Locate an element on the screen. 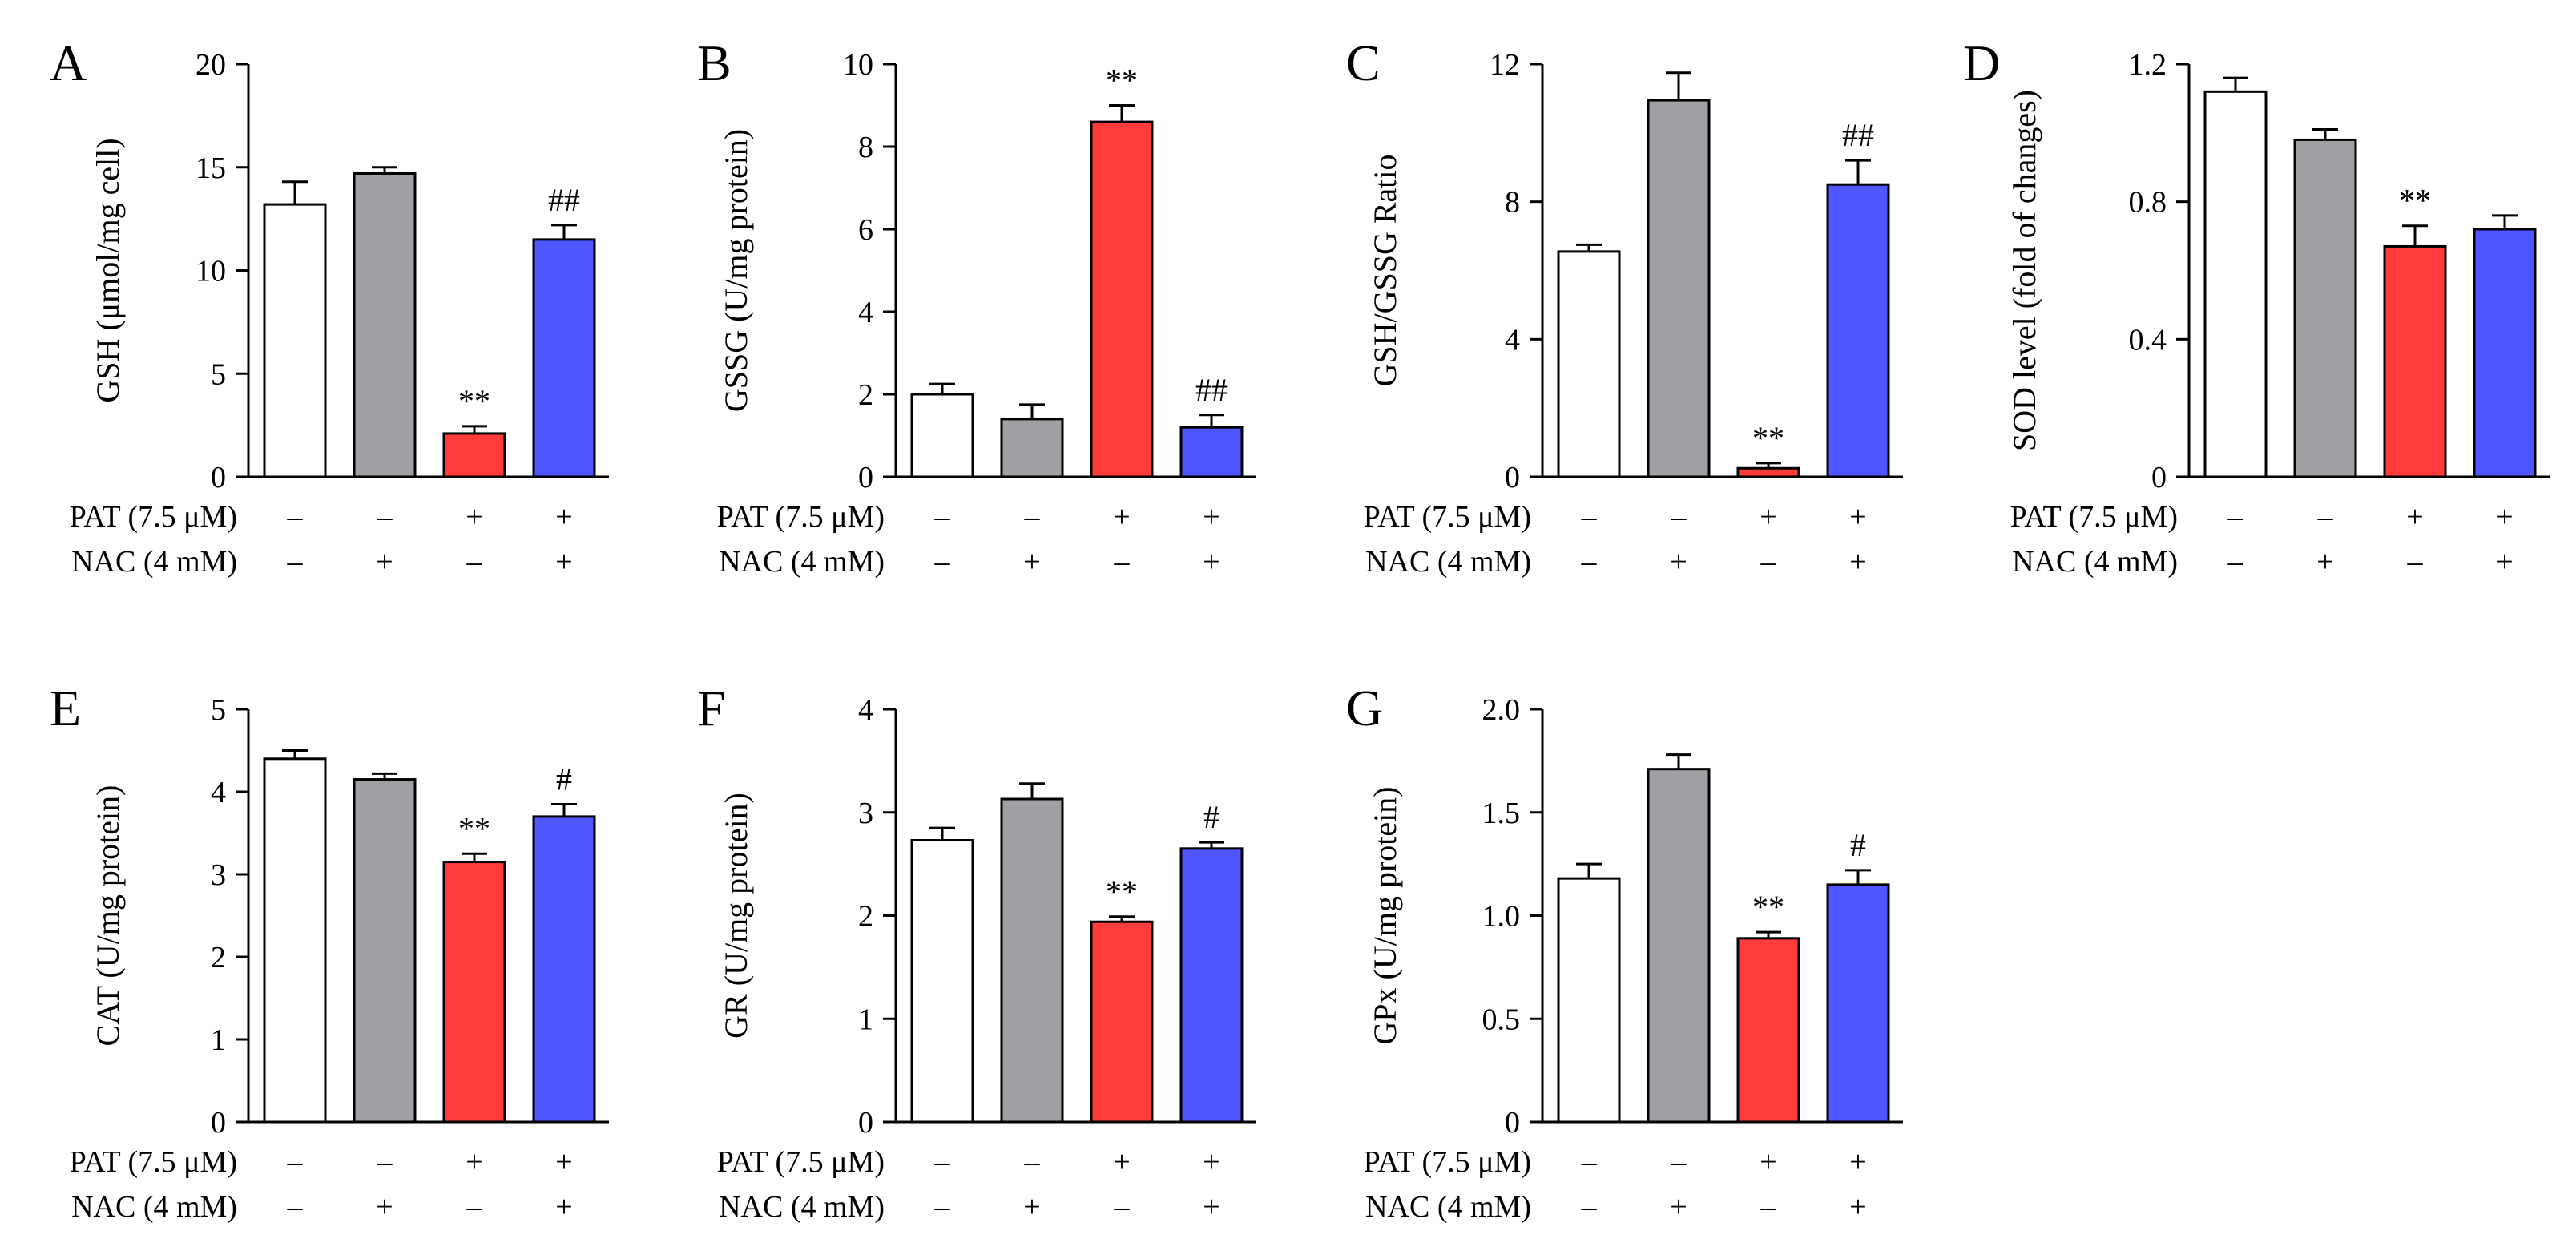 The width and height of the screenshot is (2576, 1259). y-axis-label: GR (U/mg protein) is located at coordinates (736, 916).